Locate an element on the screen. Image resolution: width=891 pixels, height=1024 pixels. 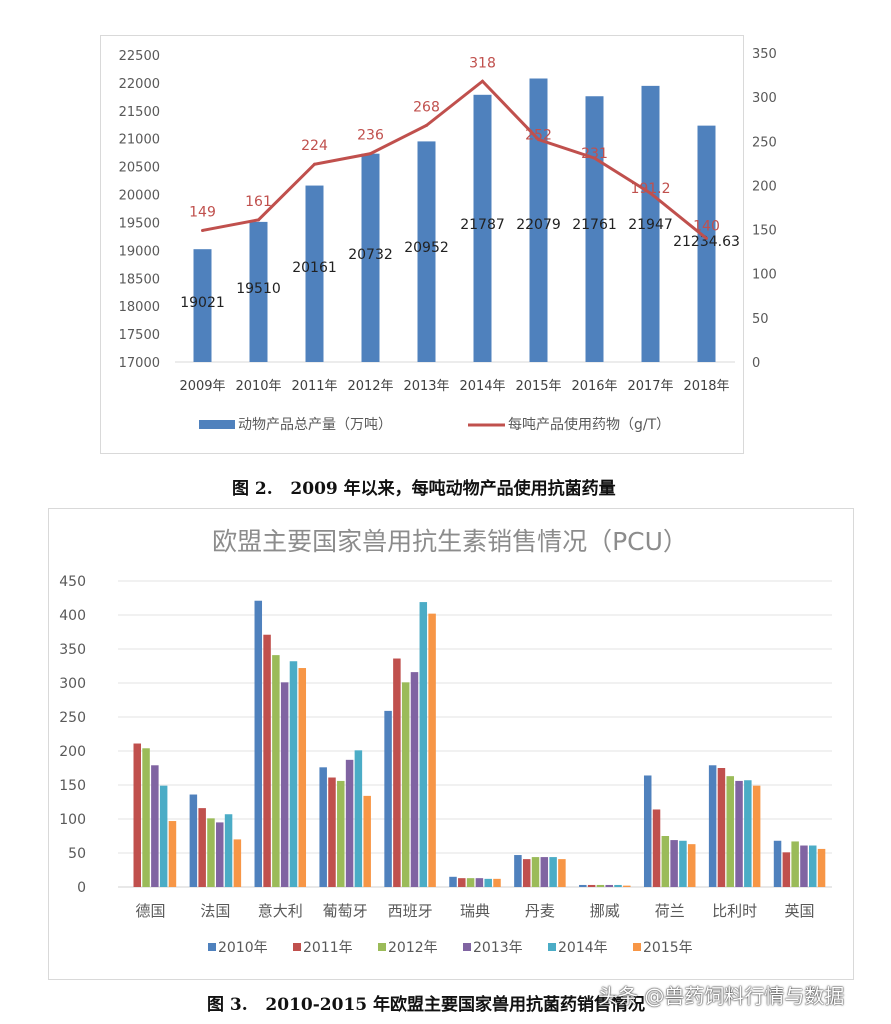
legend-swatch-production is located at coordinates (217, 424).